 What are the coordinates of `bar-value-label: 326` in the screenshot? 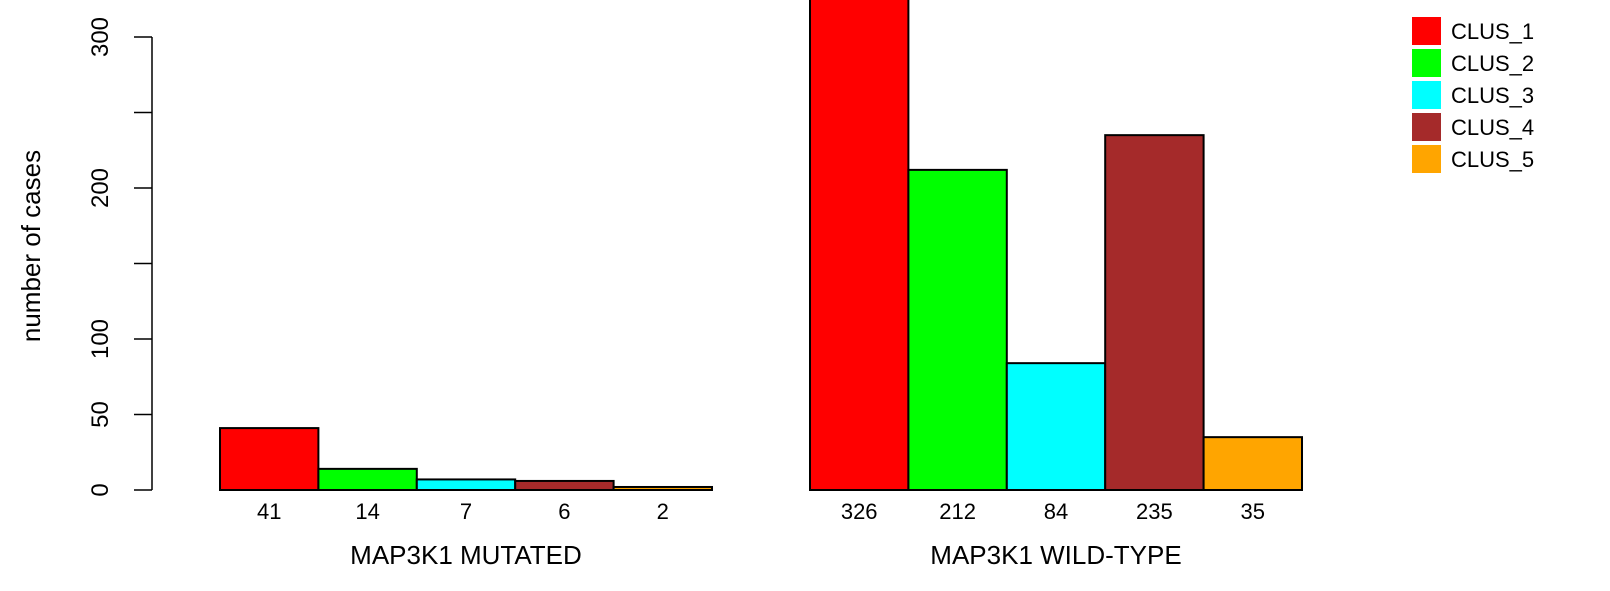 It's located at (859, 511).